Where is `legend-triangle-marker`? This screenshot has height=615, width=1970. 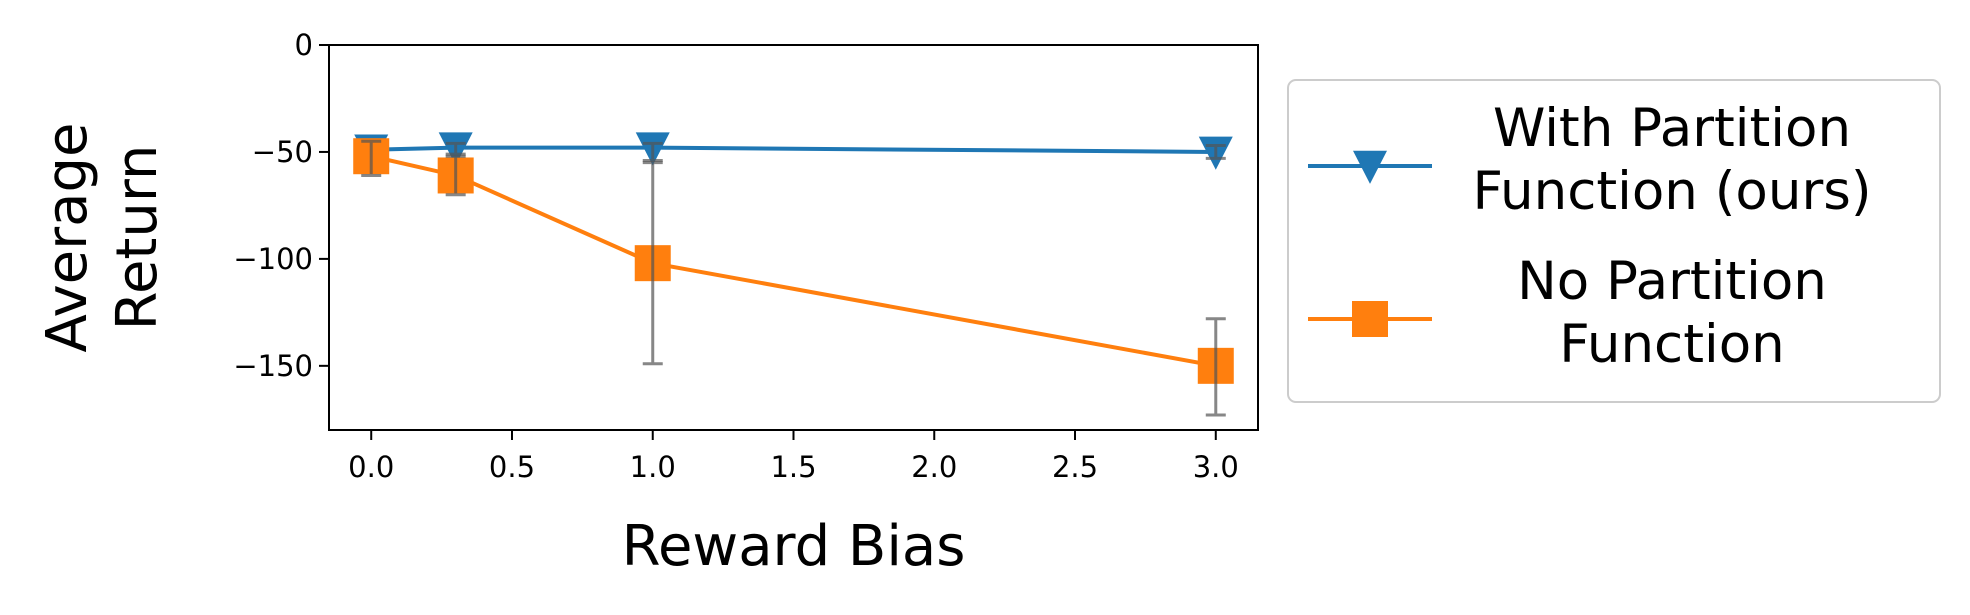 legend-triangle-marker is located at coordinates (1370, 167).